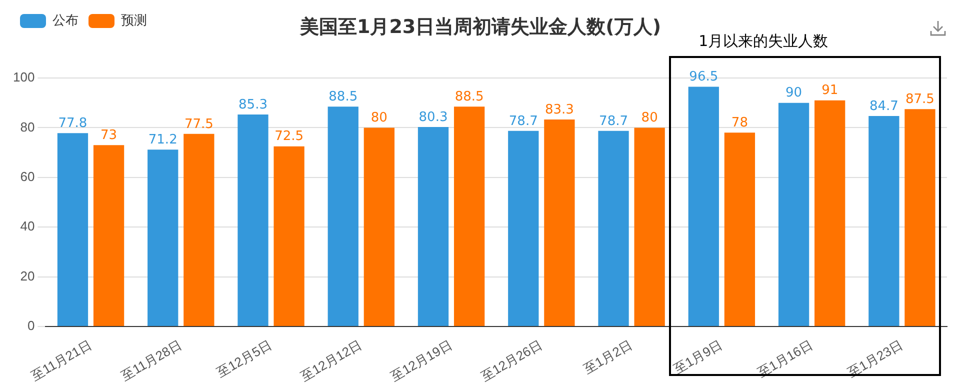  I want to click on y-tick-label: 100, so click(23, 77).